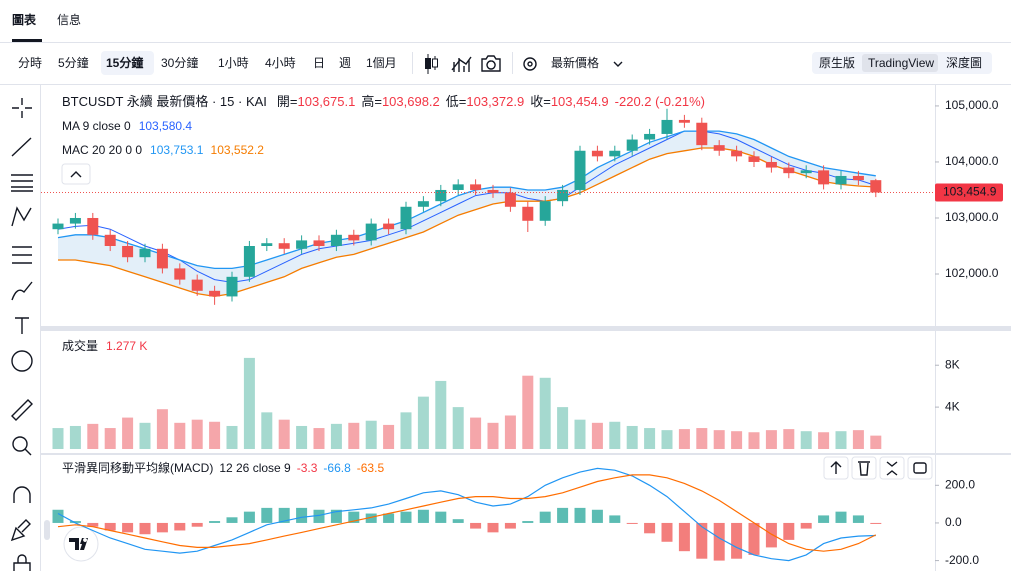  I want to click on camera-icon, so click(491, 63).